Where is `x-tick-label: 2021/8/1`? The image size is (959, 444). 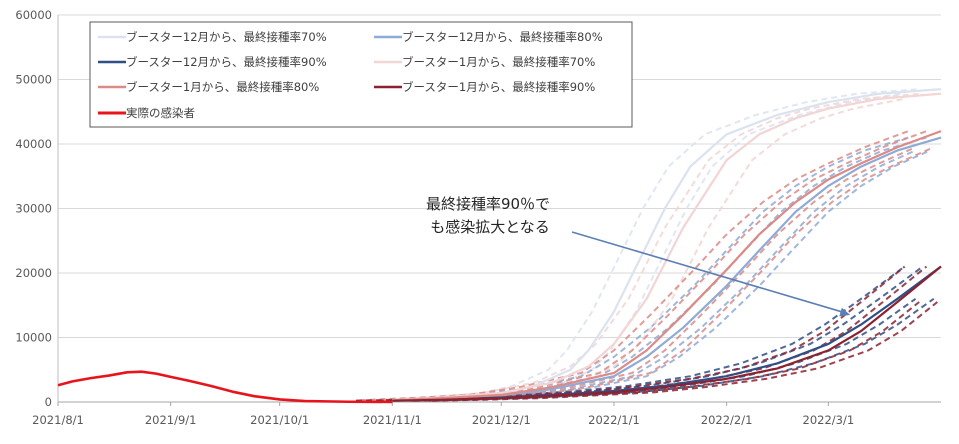
x-tick-label: 2021/8/1 is located at coordinates (58, 420).